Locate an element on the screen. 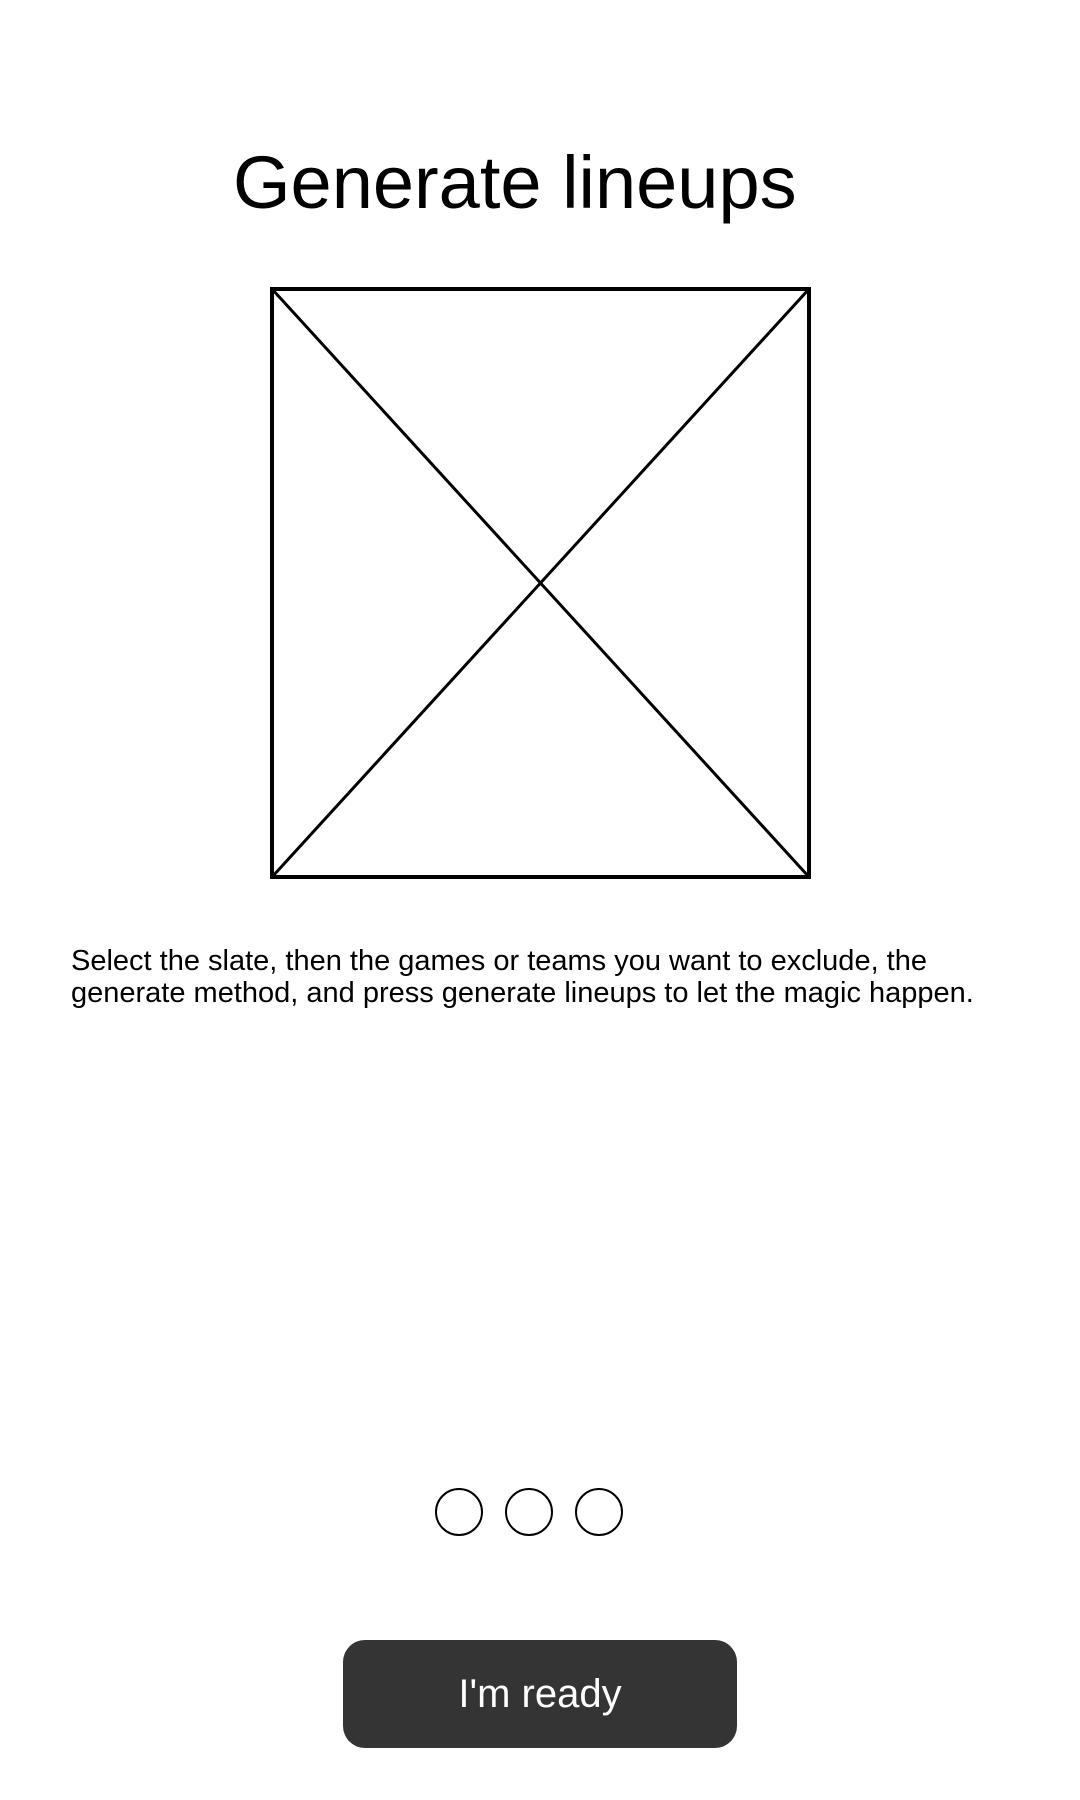 Image resolution: width=1080 pixels, height=1800 pixels. im-ready-button: I'm ready is located at coordinates (540, 1694).